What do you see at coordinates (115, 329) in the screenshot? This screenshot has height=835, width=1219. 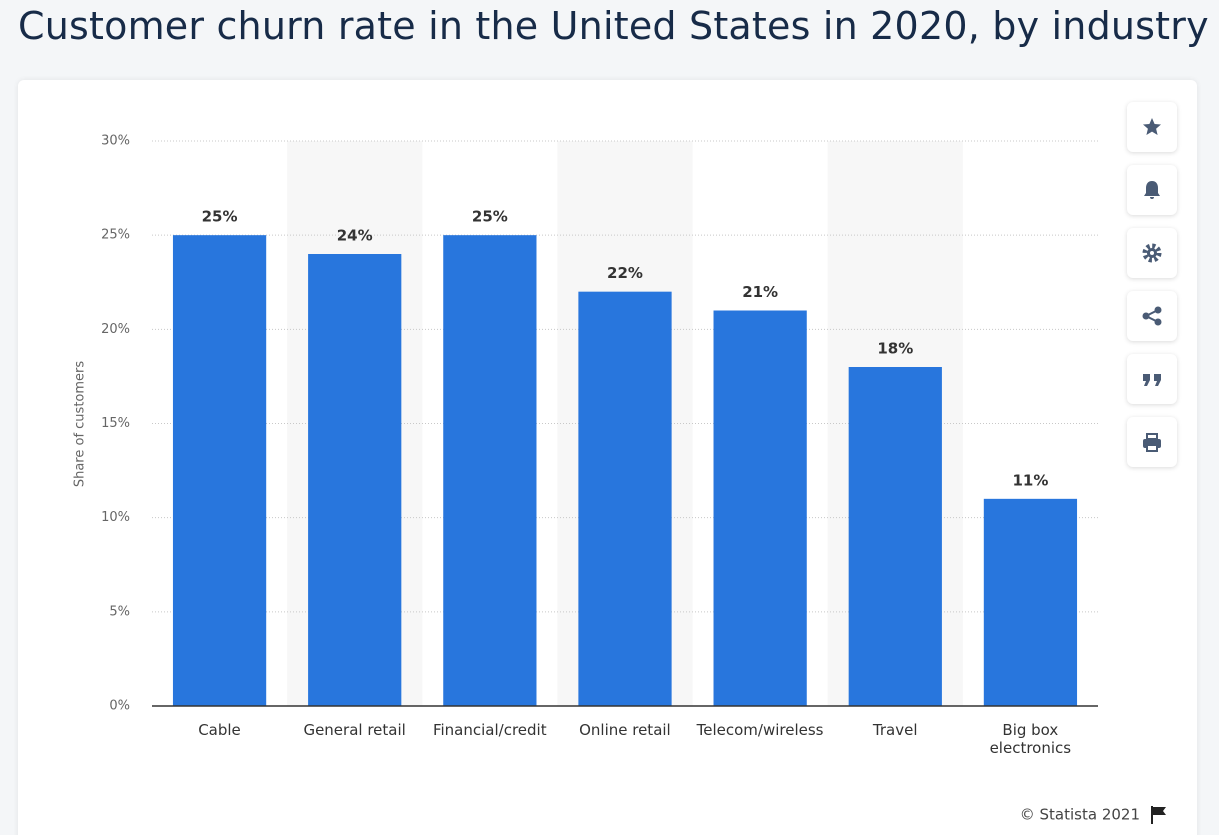 I see `y-tick-label: 20%` at bounding box center [115, 329].